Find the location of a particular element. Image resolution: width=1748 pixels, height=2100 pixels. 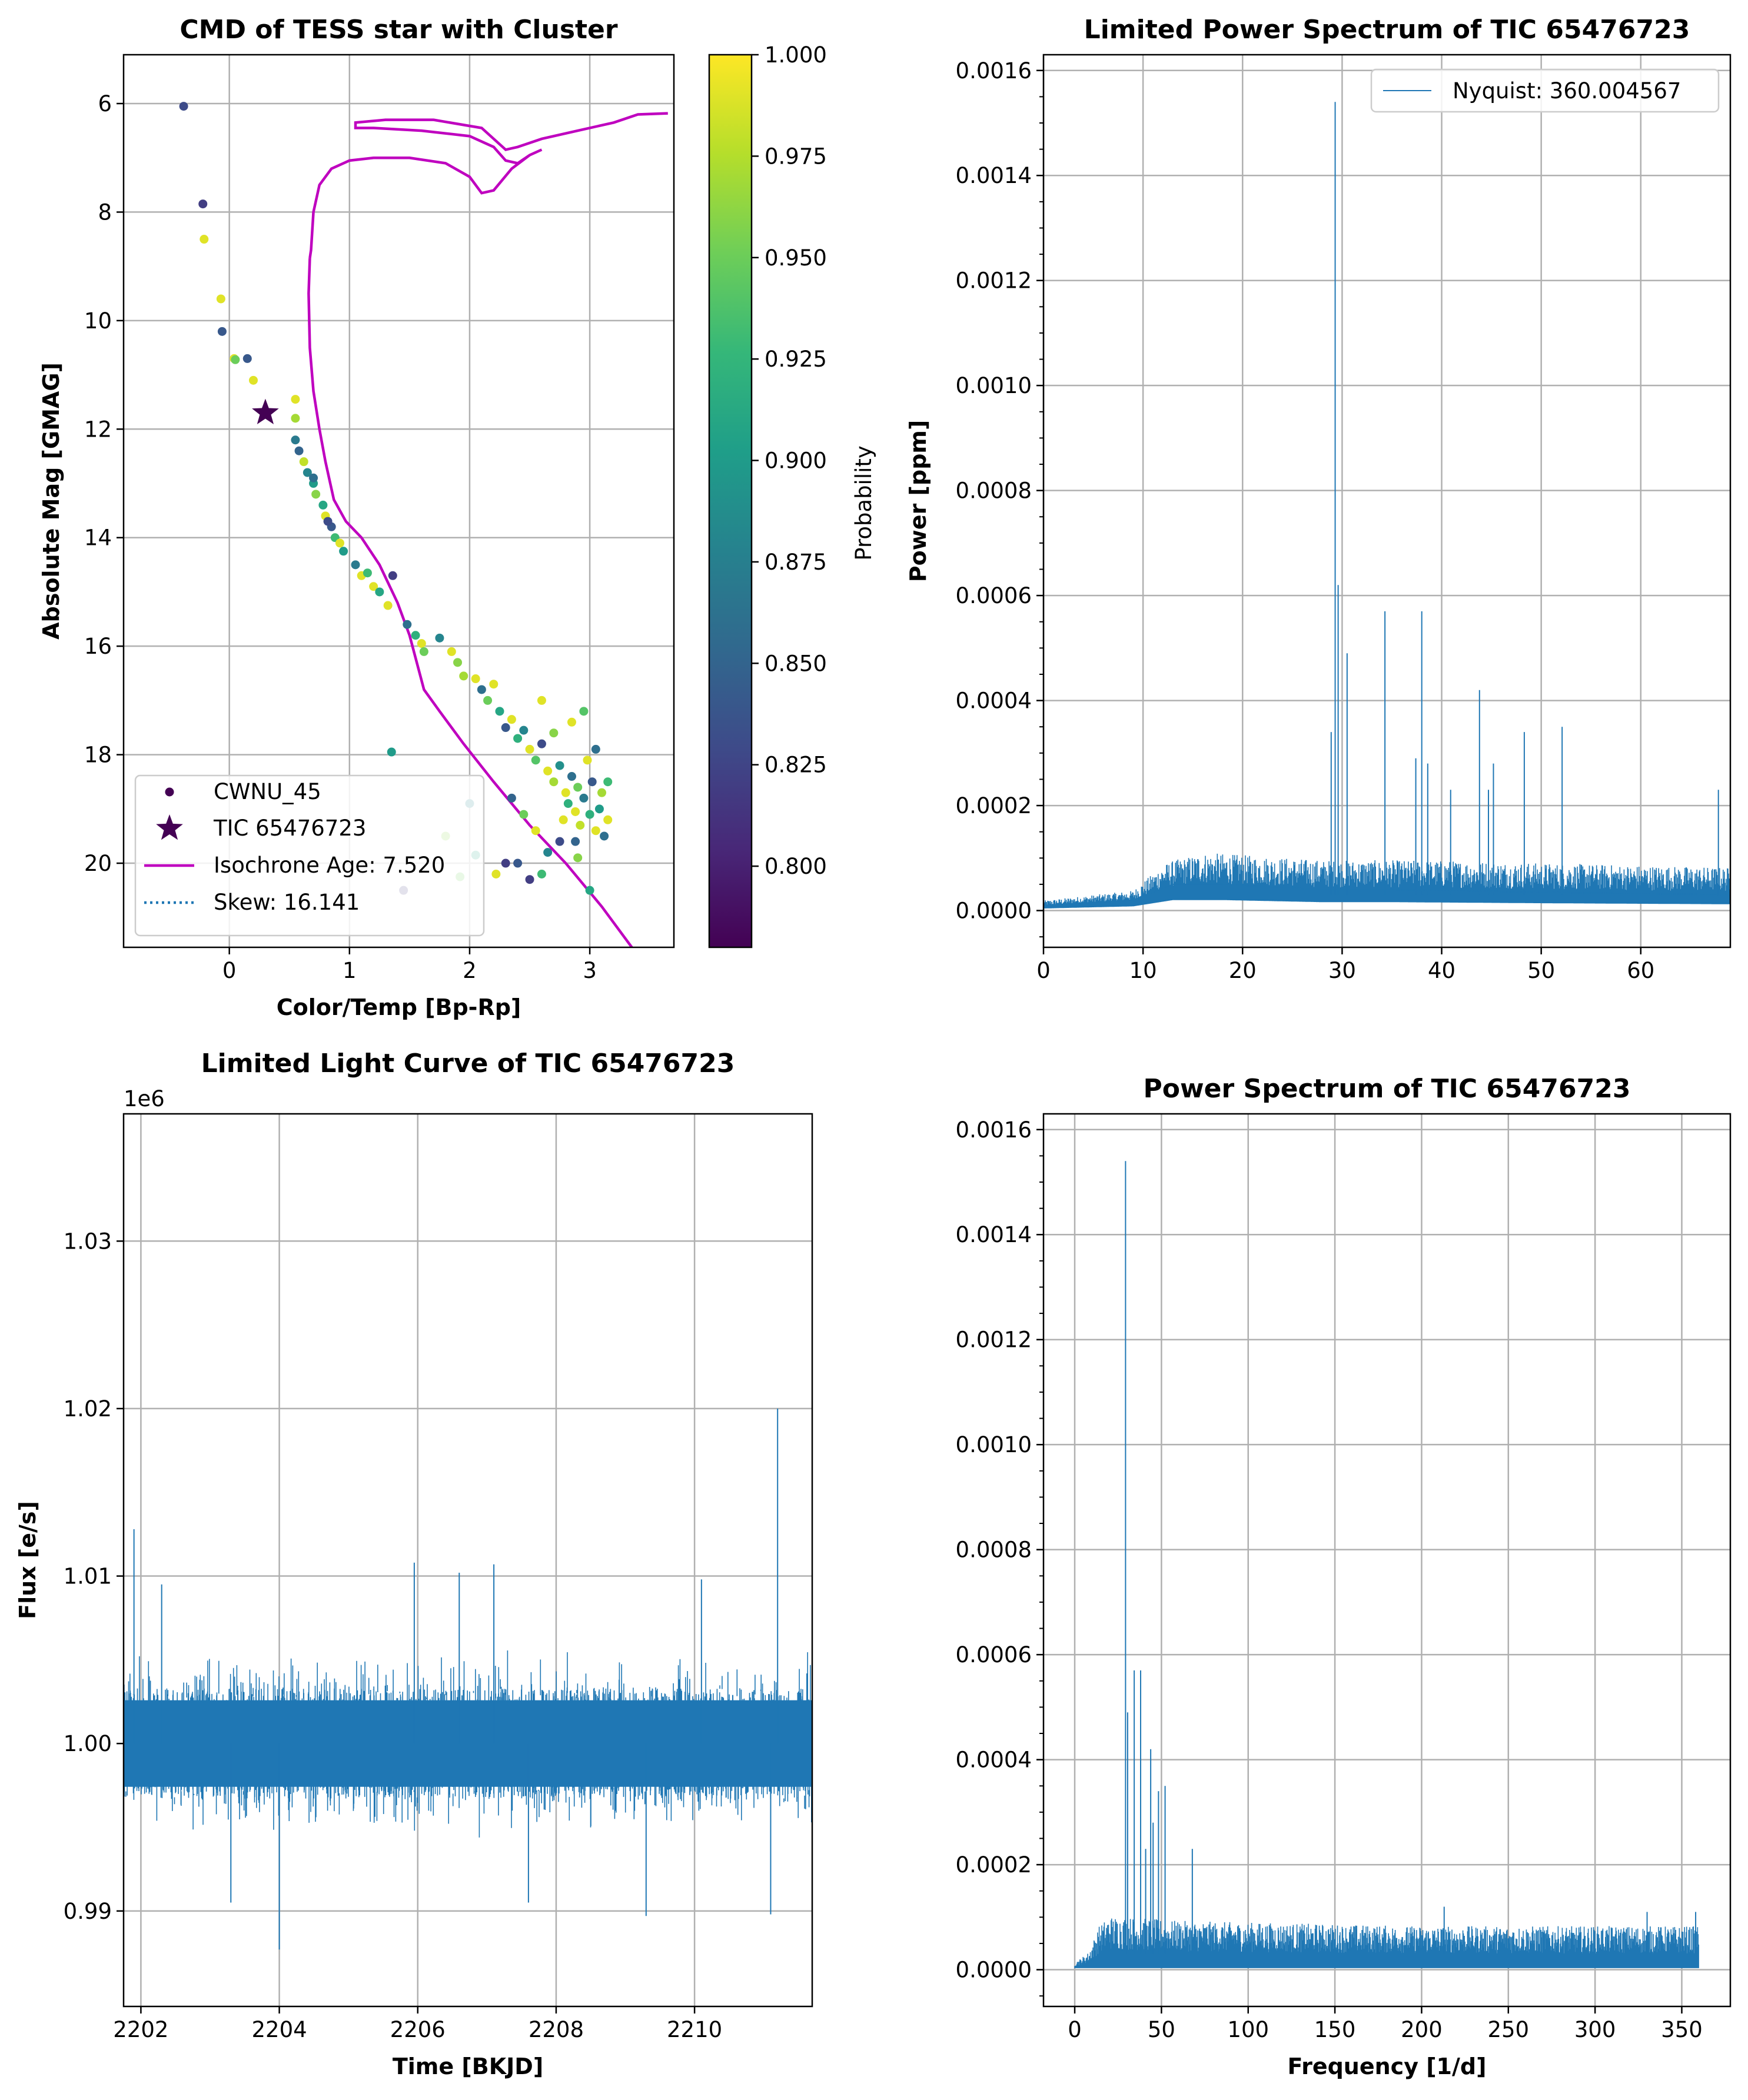

legend-entry-label: Isochrone Age: 7.520 is located at coordinates (330, 865).